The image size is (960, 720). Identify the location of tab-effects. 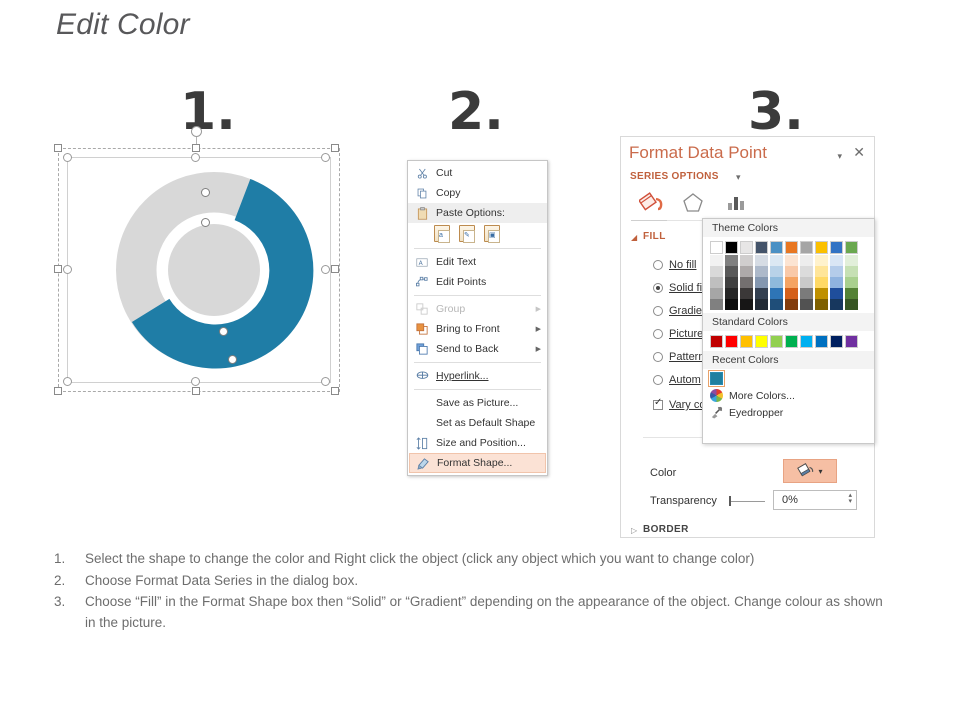
(693, 205).